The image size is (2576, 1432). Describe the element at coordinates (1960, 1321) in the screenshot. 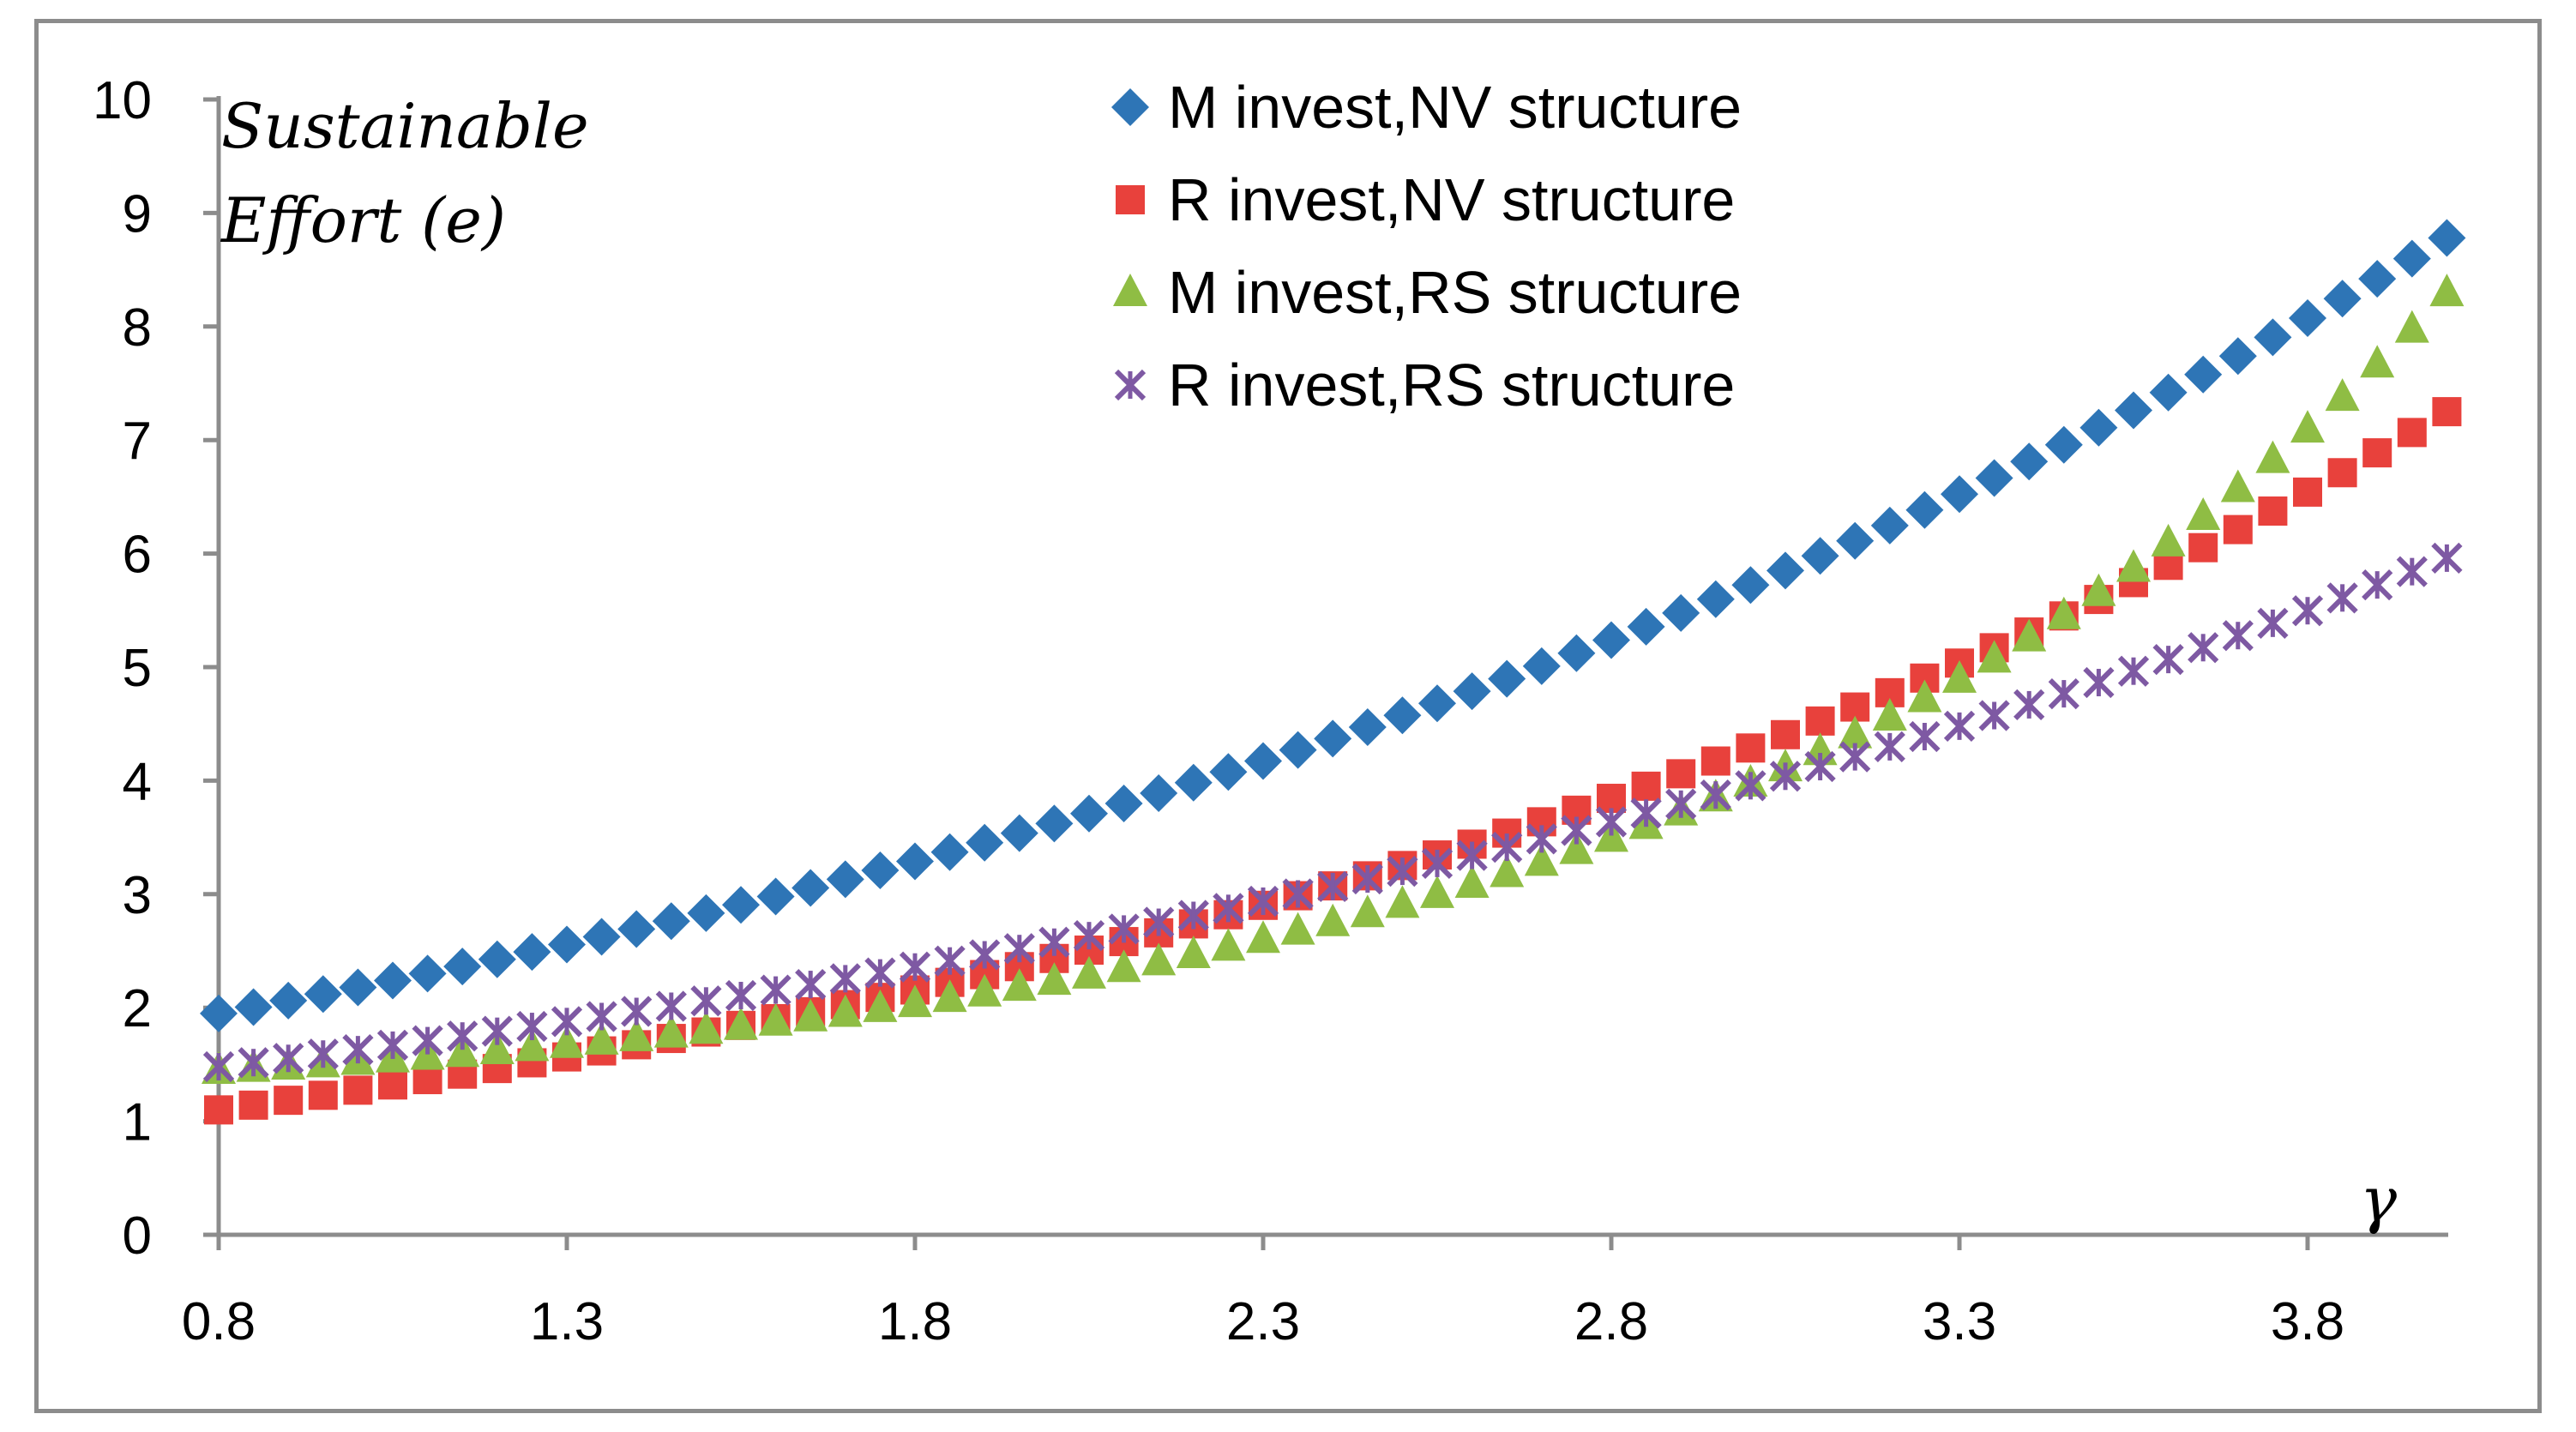

I see `x-tick-label: 3.3` at that location.